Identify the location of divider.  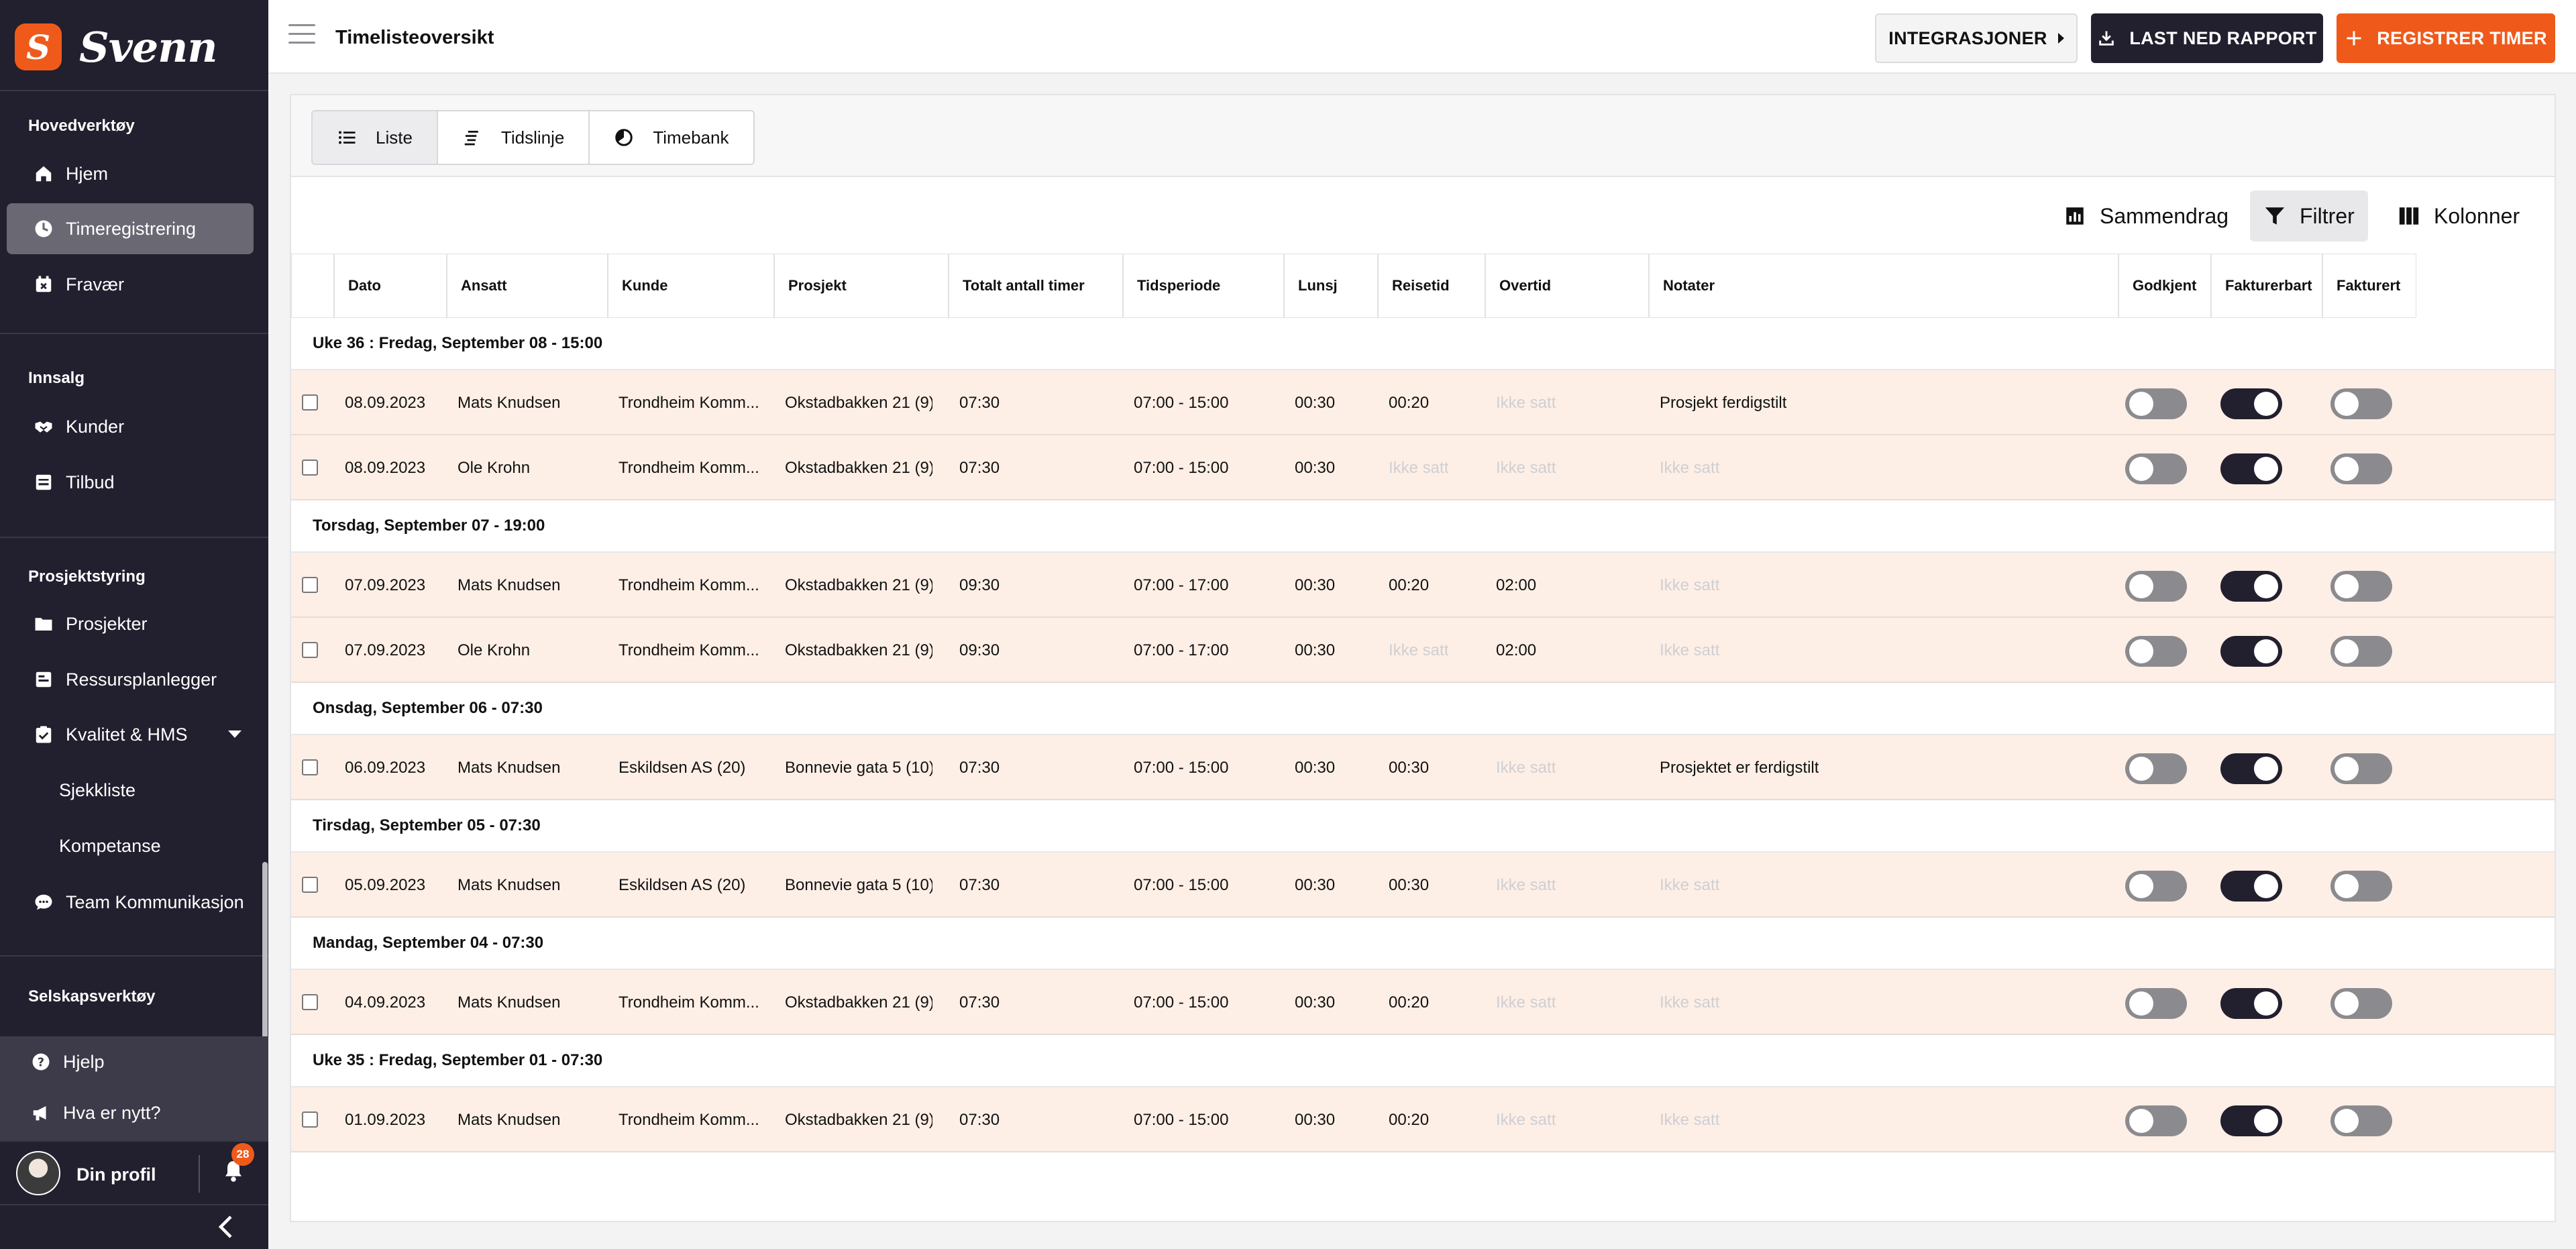
(134, 91).